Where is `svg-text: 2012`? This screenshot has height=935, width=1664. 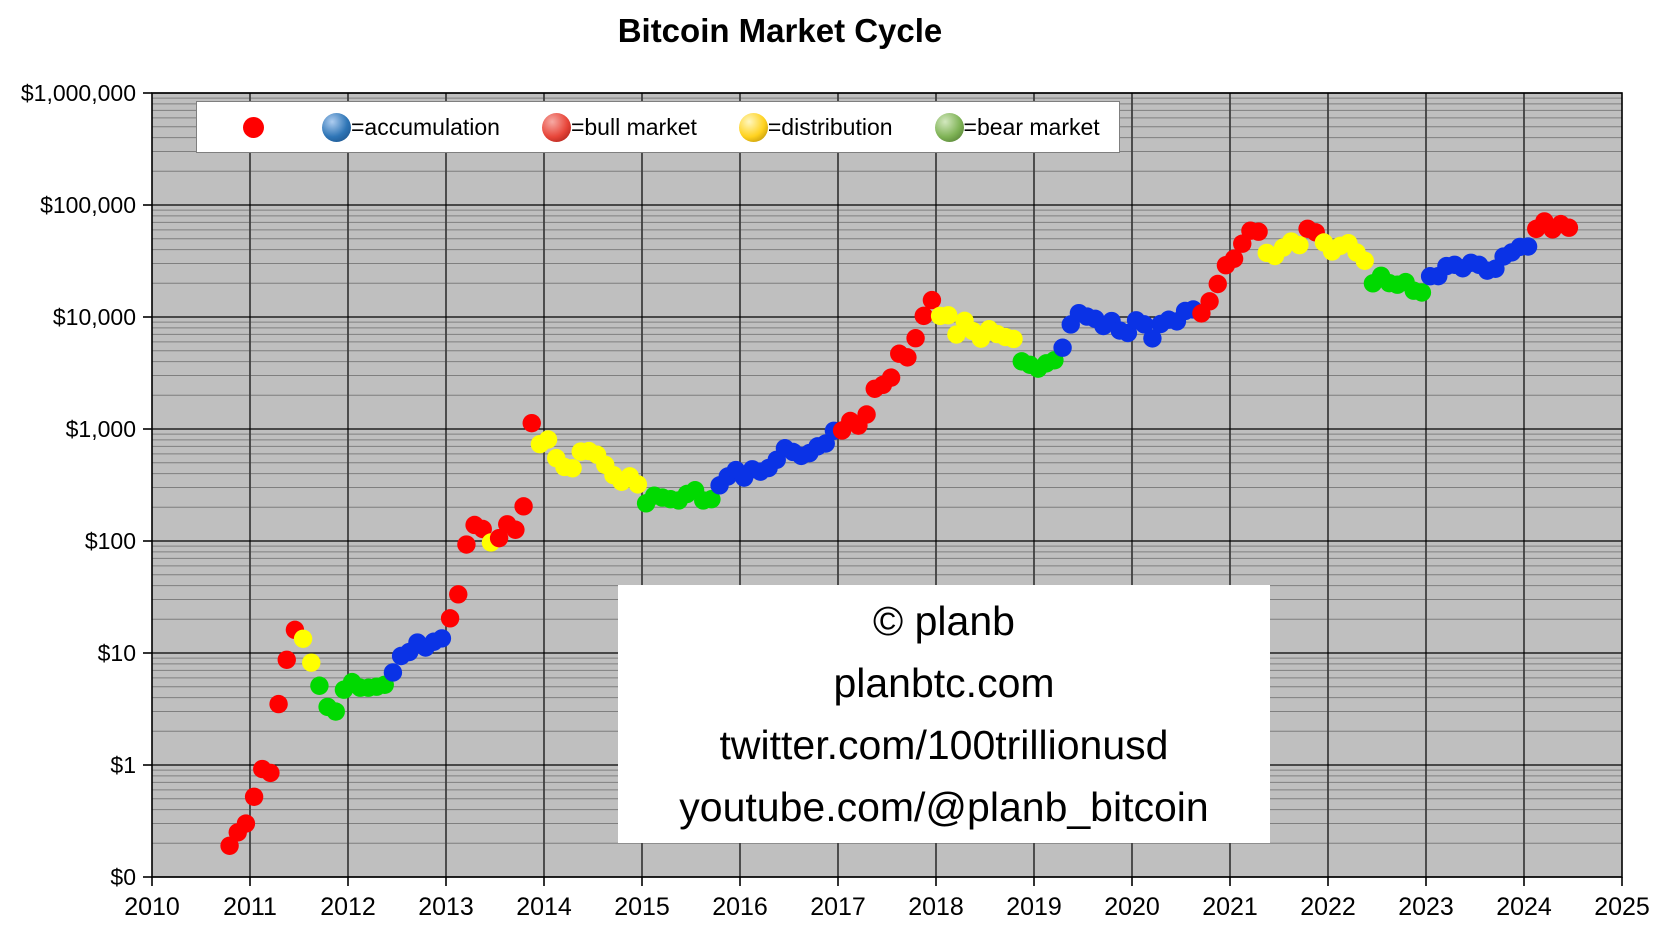 svg-text: 2012 is located at coordinates (348, 907).